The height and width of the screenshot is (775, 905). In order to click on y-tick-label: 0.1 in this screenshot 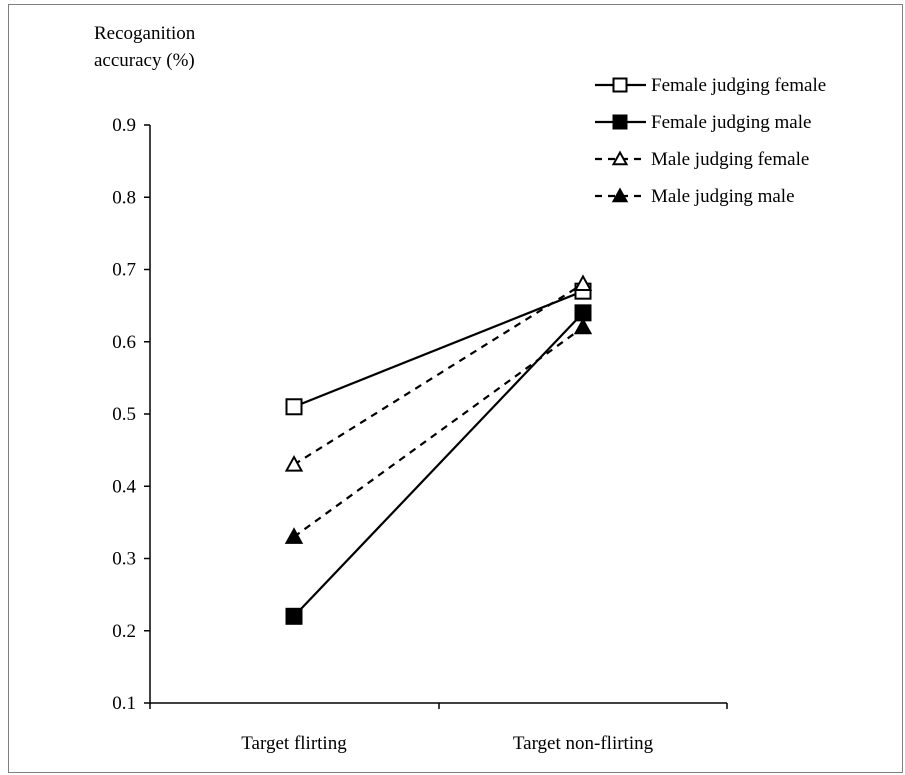, I will do `click(124, 703)`.